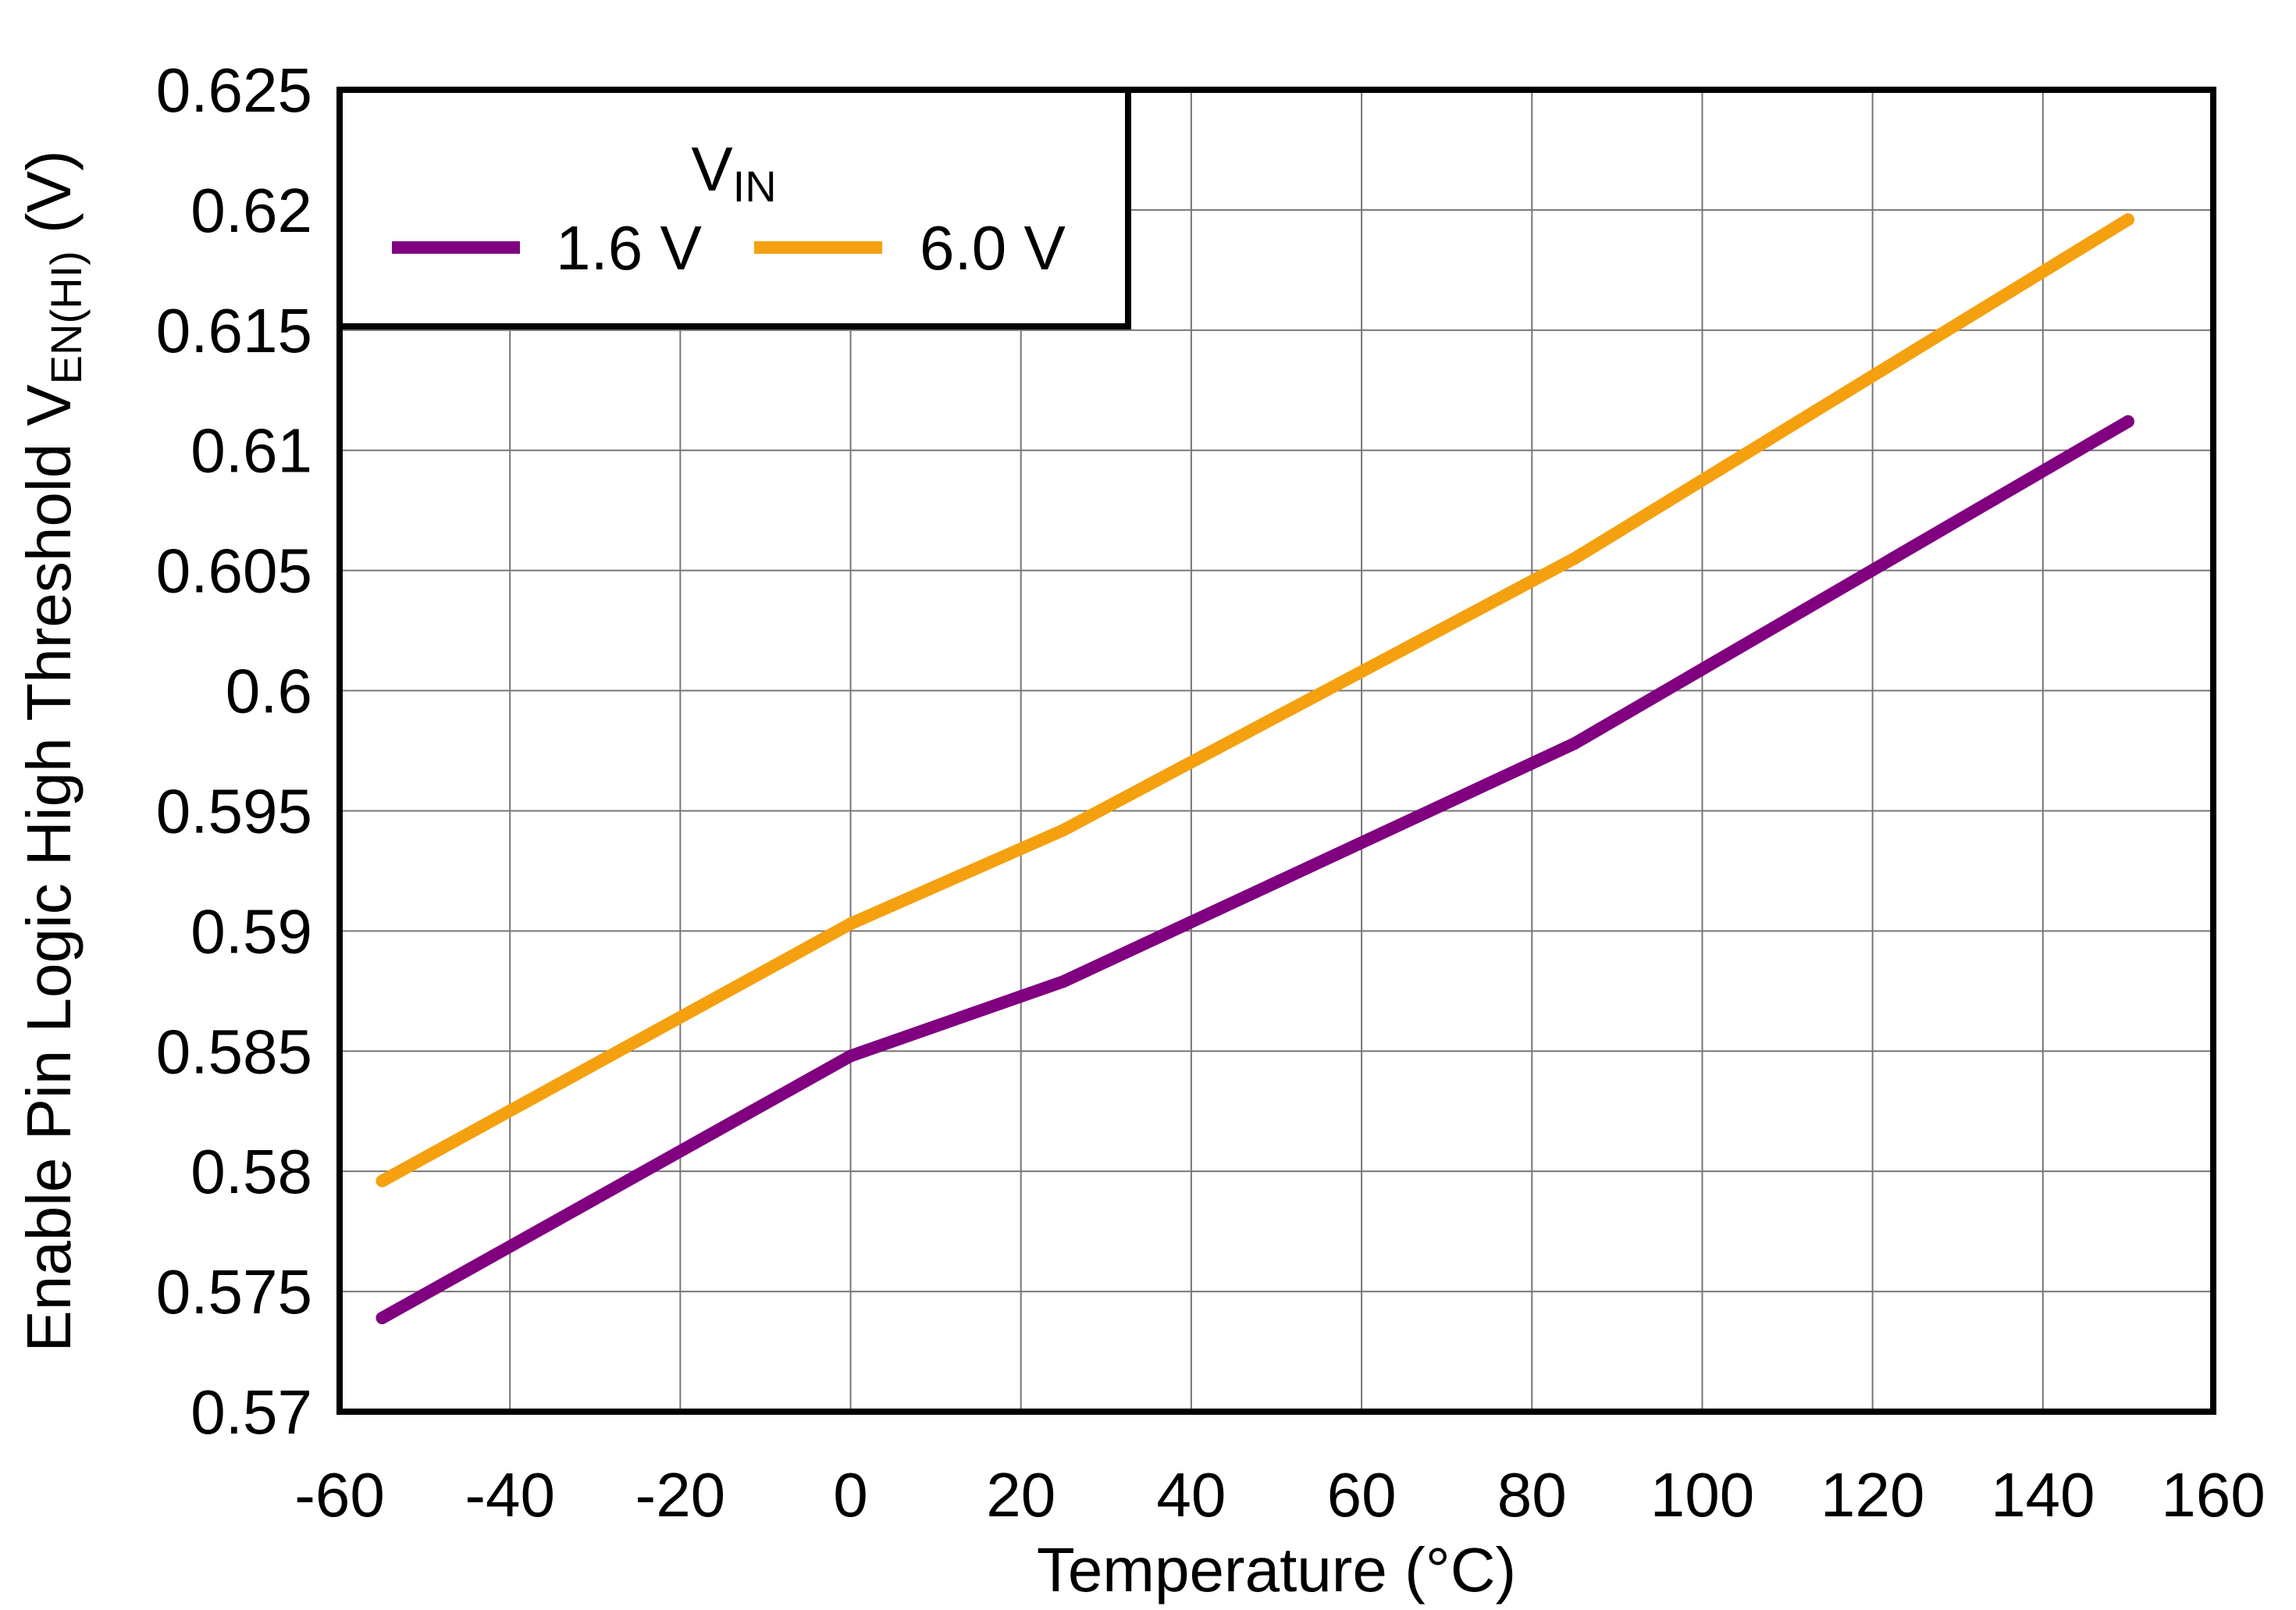 The image size is (2296, 1610). What do you see at coordinates (234, 1051) in the screenshot?
I see `y-tick-label: 0.585` at bounding box center [234, 1051].